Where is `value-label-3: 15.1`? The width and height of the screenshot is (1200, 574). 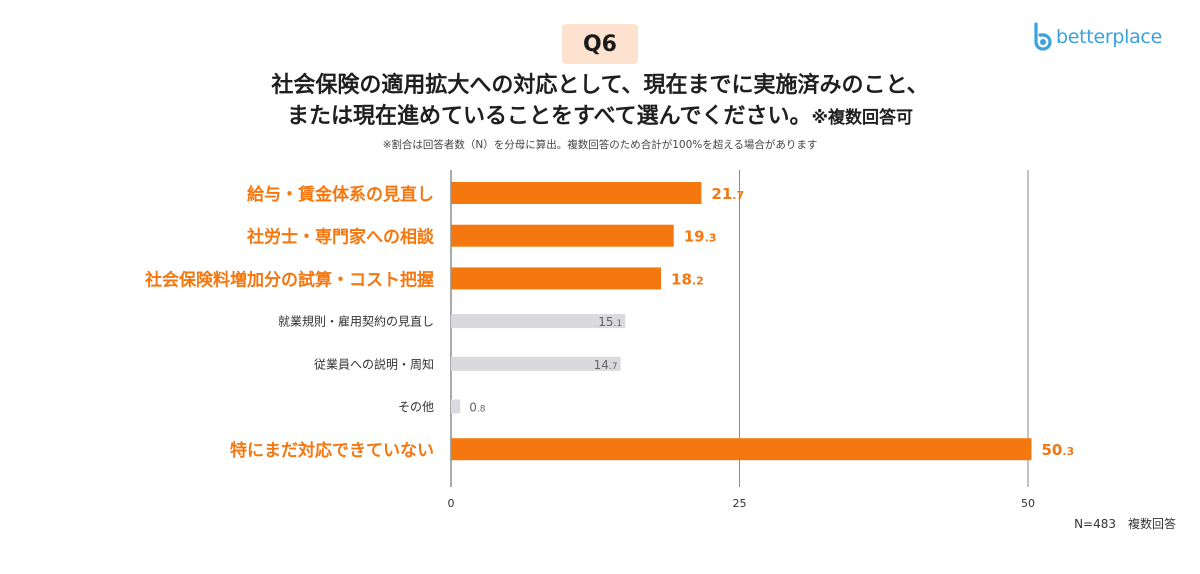
value-label-3: 15.1 is located at coordinates (610, 322).